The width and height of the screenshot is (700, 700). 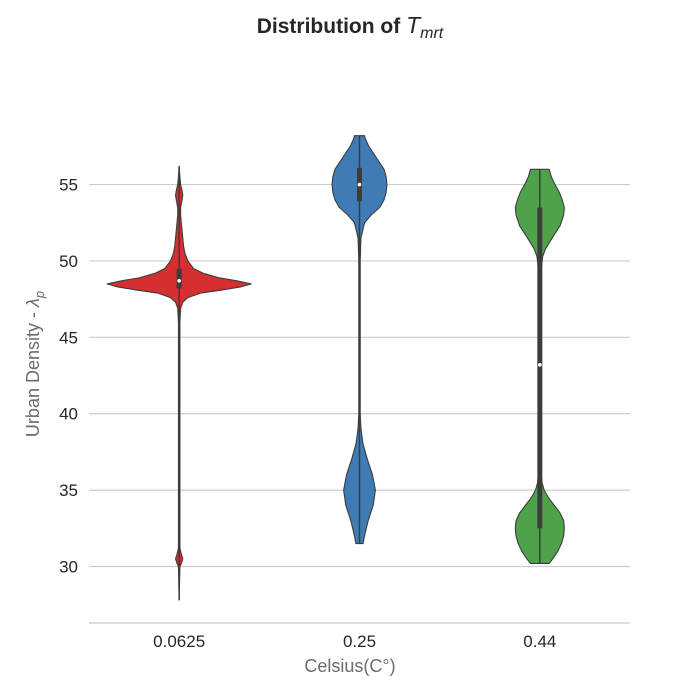 What do you see at coordinates (349, 666) in the screenshot?
I see `x-axis-label: Celsius(C°)` at bounding box center [349, 666].